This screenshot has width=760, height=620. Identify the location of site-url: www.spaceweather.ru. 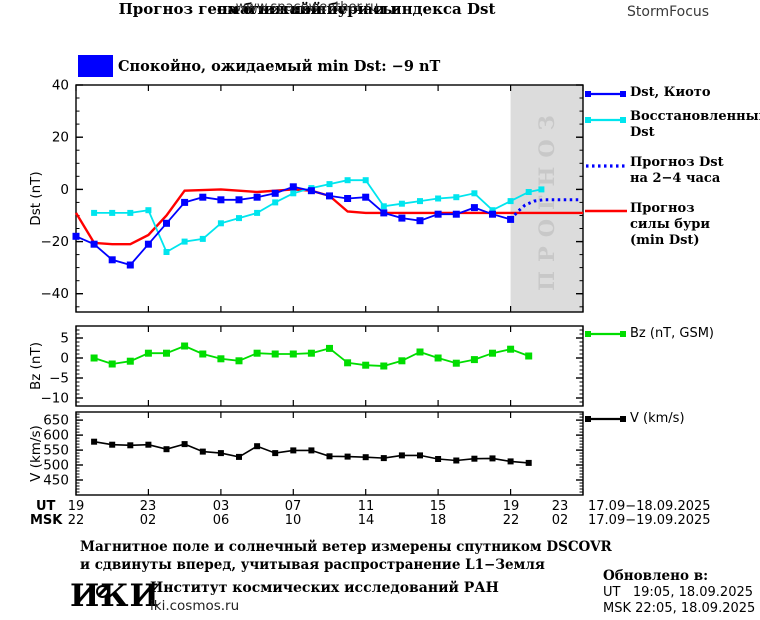
(307, 7).